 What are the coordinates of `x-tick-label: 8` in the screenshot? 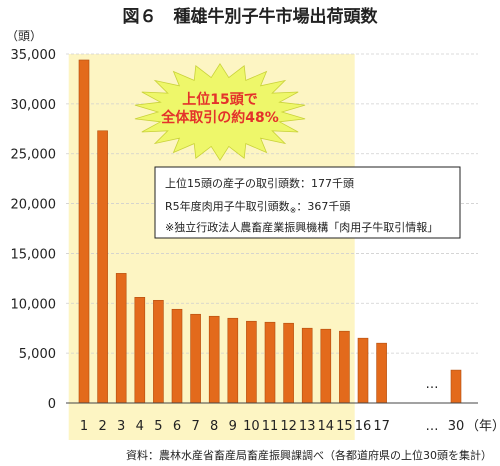 It's located at (214, 426).